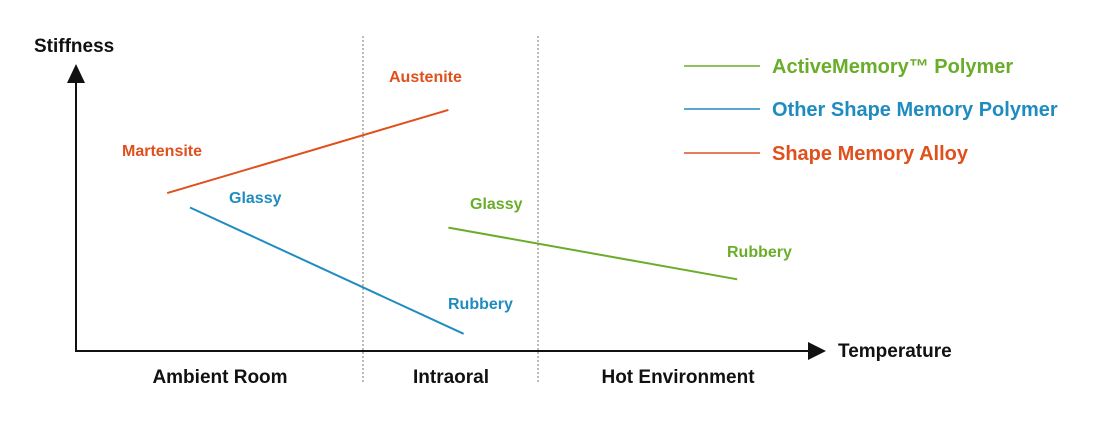  Describe the element at coordinates (678, 377) in the screenshot. I see `region-label-hot-environment: Hot Environment` at that location.